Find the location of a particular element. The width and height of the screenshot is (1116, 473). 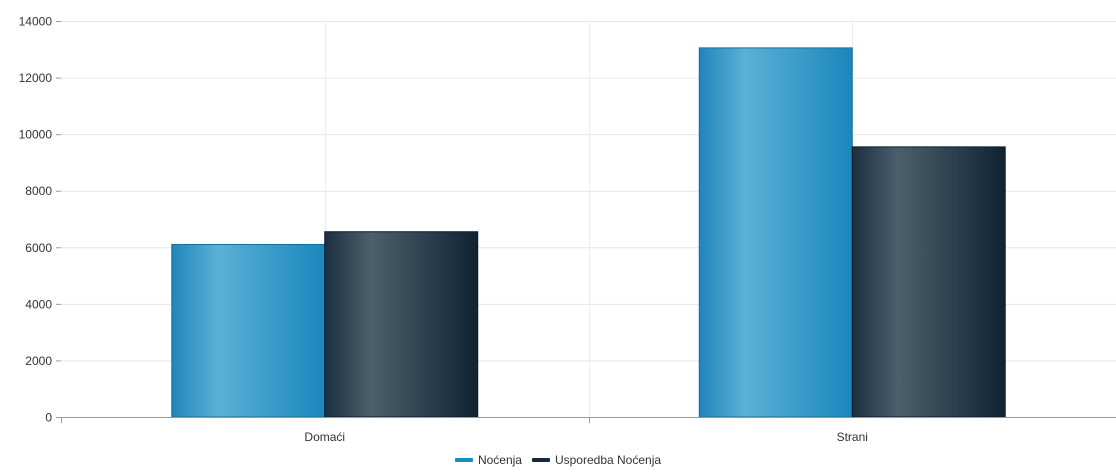

y-tick-label: 10000 is located at coordinates (36, 135).